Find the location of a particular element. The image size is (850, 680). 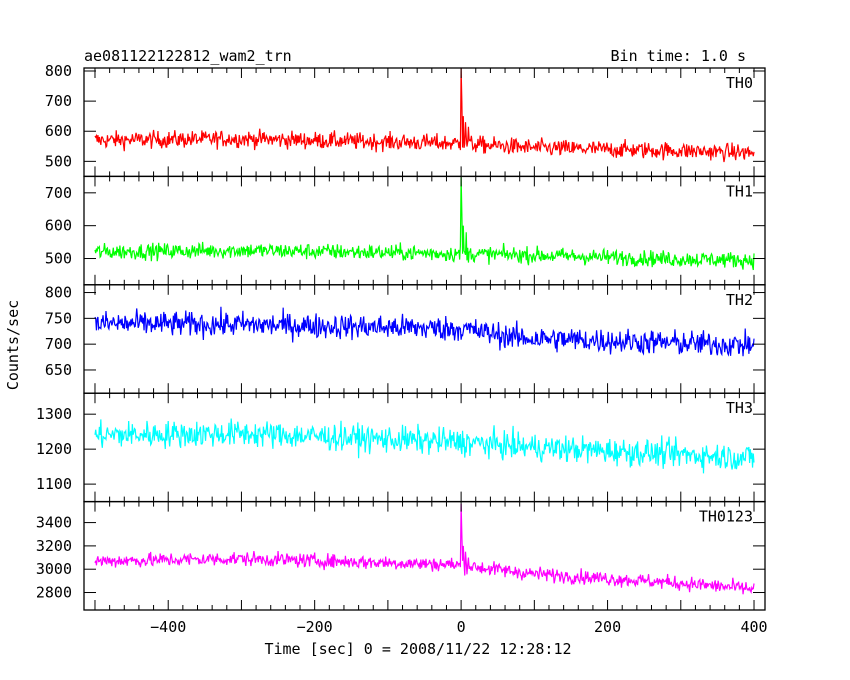

panel-label: TH0 is located at coordinates (739, 83).